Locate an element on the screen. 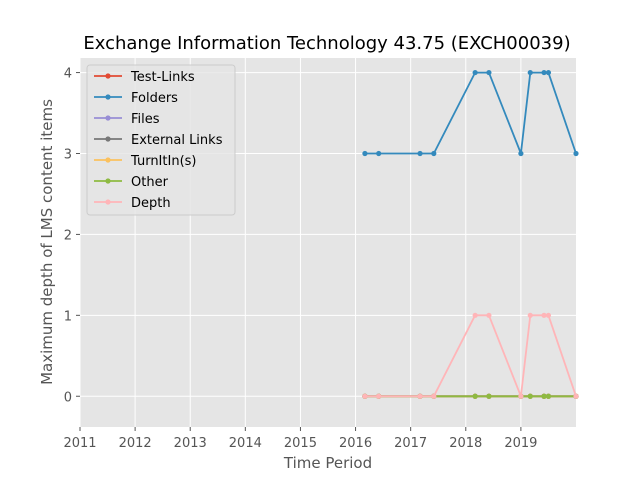 The image size is (640, 480). x-tick-label: 2016 is located at coordinates (355, 443).